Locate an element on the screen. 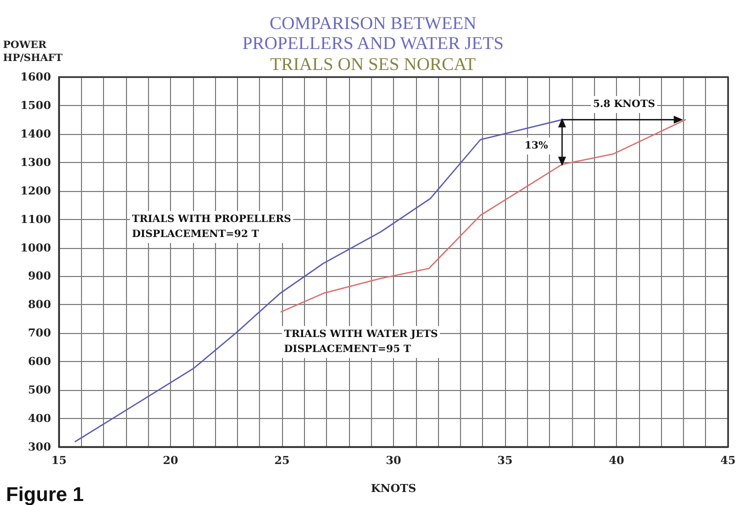 This screenshot has width=739, height=505. y-tick-label: 1500 is located at coordinates (36, 105).